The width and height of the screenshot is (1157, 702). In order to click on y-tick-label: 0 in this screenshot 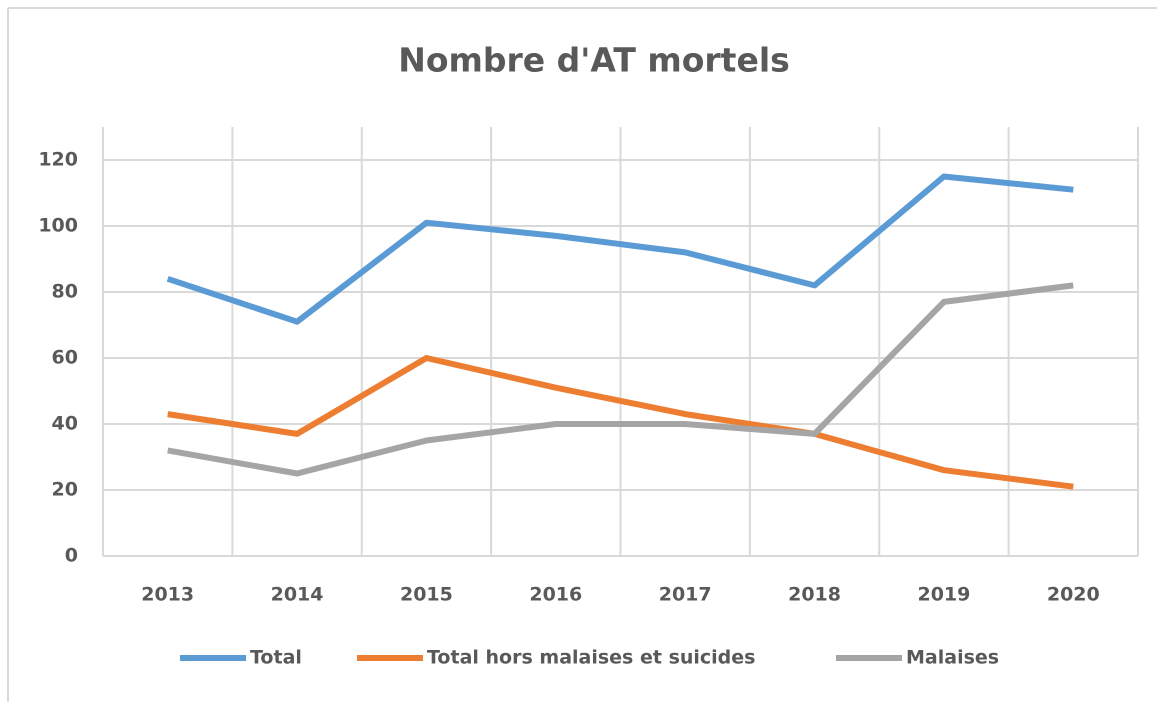, I will do `click(71, 556)`.